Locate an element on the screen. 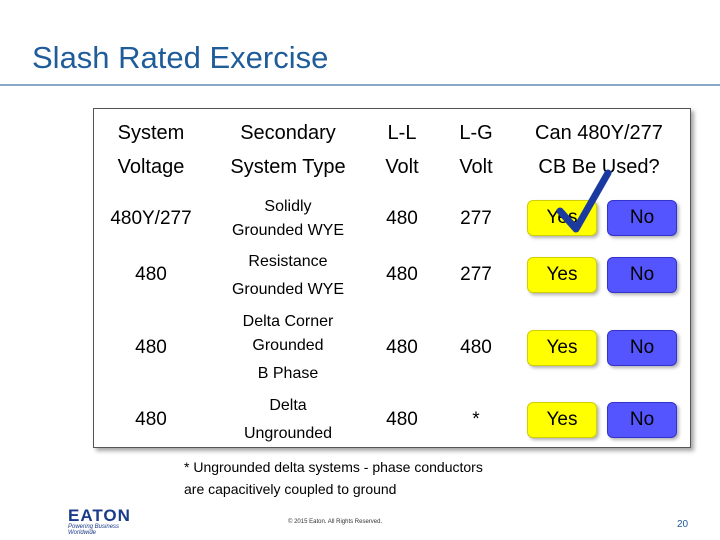  row-3-type-3: B Phase is located at coordinates (288, 373).